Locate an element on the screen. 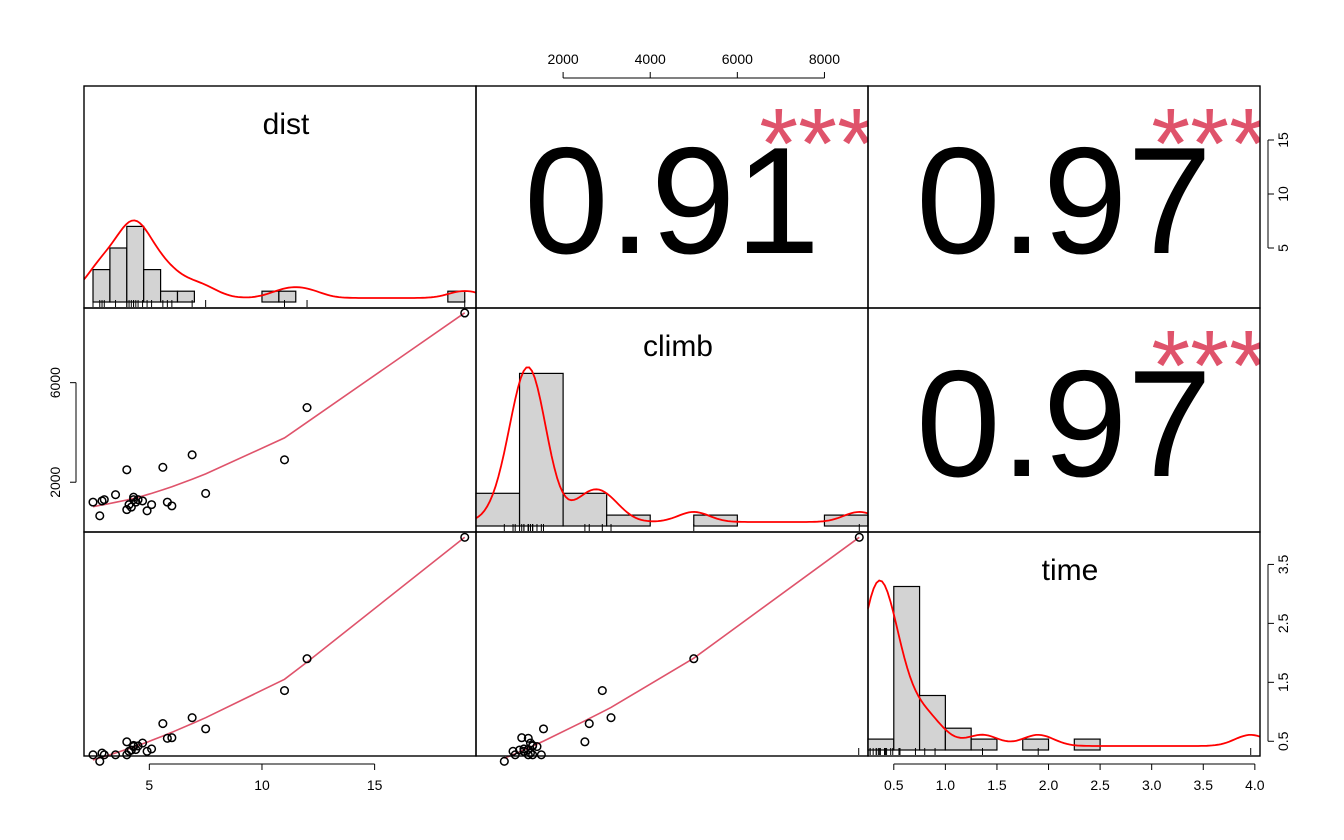  x-axis-time: 0.5 1.0 1.5 2.0 2.5 3.0 3.5 4.0 is located at coordinates (1074, 778).